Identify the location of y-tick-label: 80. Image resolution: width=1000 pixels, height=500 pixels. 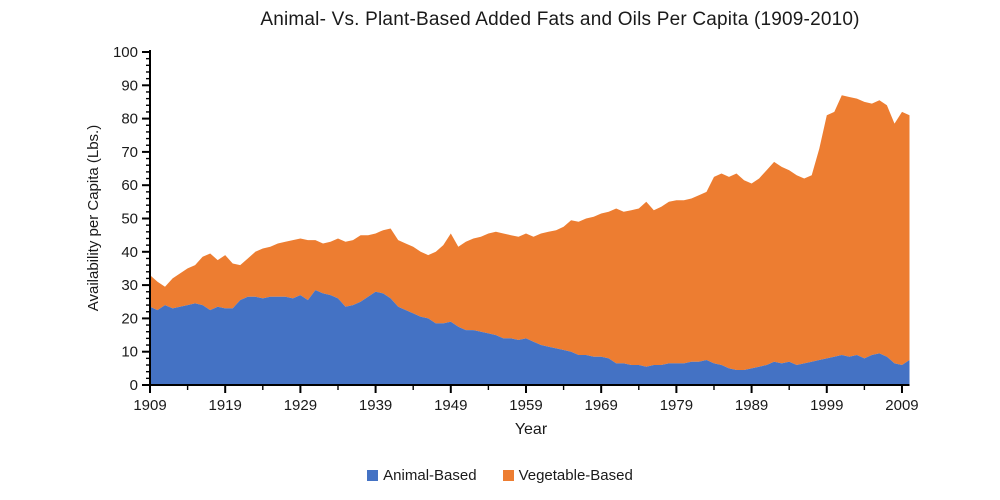
(129, 119).